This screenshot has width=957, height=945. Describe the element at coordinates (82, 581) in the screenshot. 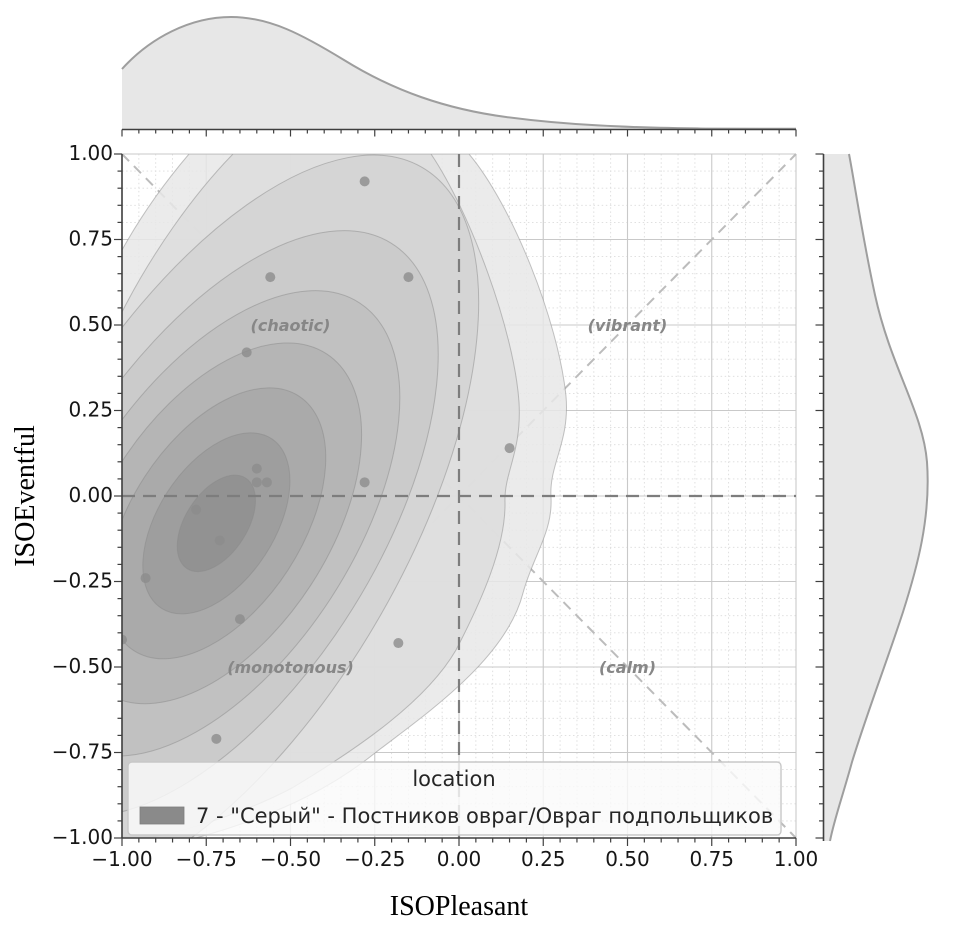

I see `y-tick-label: −0.25` at that location.